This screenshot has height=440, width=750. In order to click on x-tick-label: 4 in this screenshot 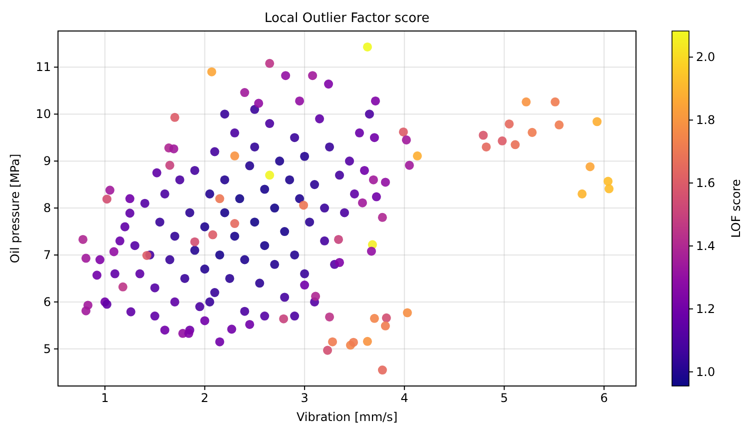, I will do `click(404, 398)`.